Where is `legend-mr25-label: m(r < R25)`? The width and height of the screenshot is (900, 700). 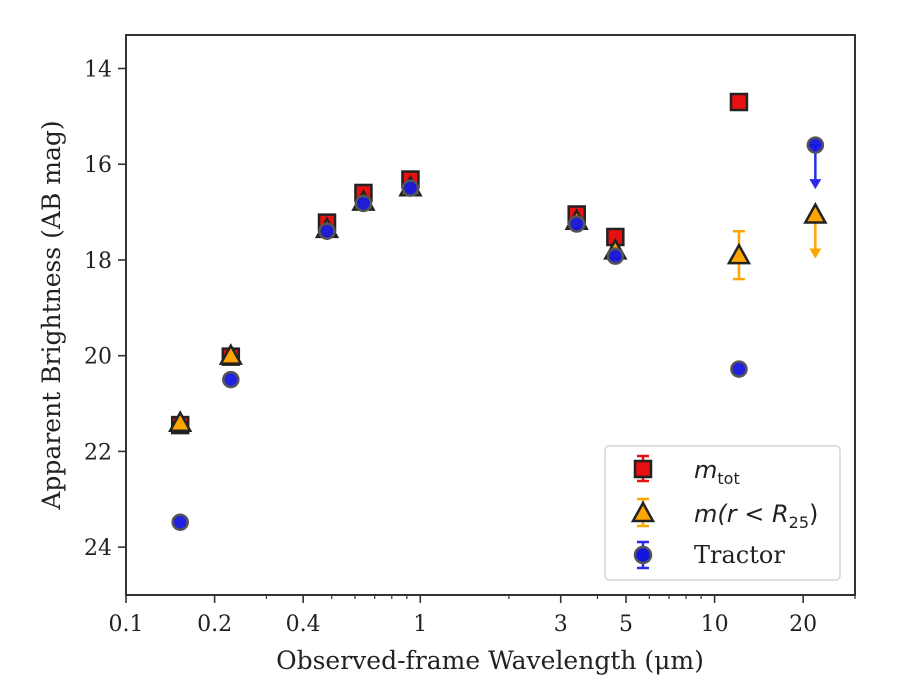 legend-mr25-label: m(r < R25) is located at coordinates (756, 516).